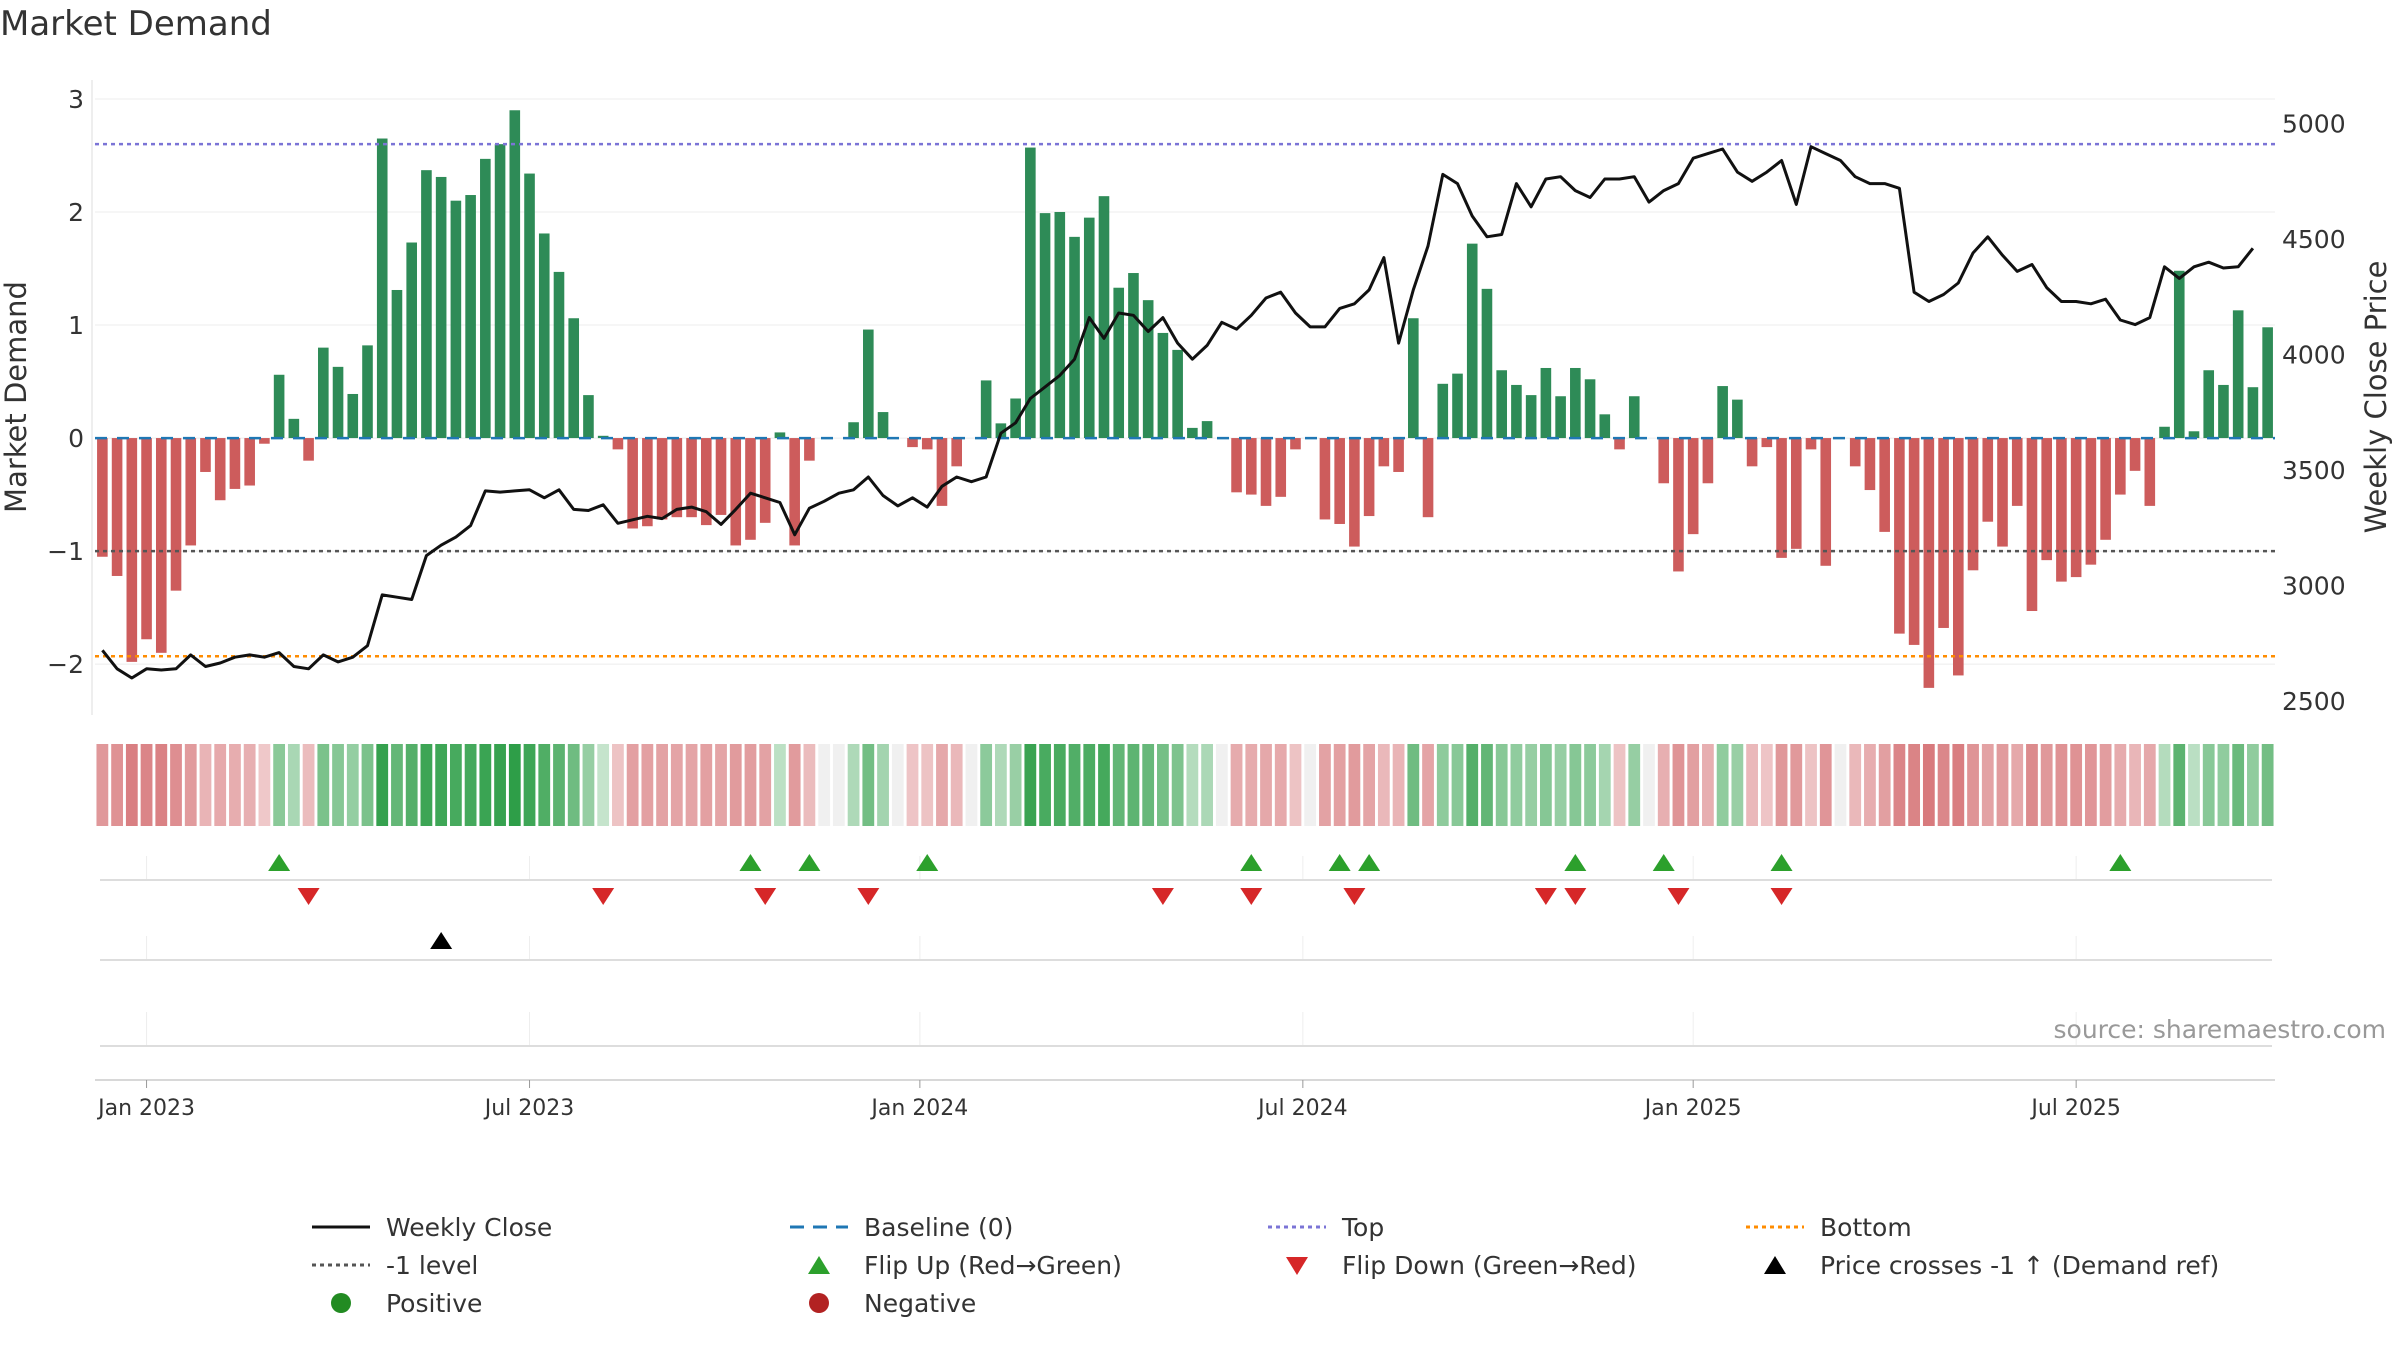 This screenshot has height=1350, width=2400. I want to click on x-tick-label: Jul 2025, so click(2075, 1108).